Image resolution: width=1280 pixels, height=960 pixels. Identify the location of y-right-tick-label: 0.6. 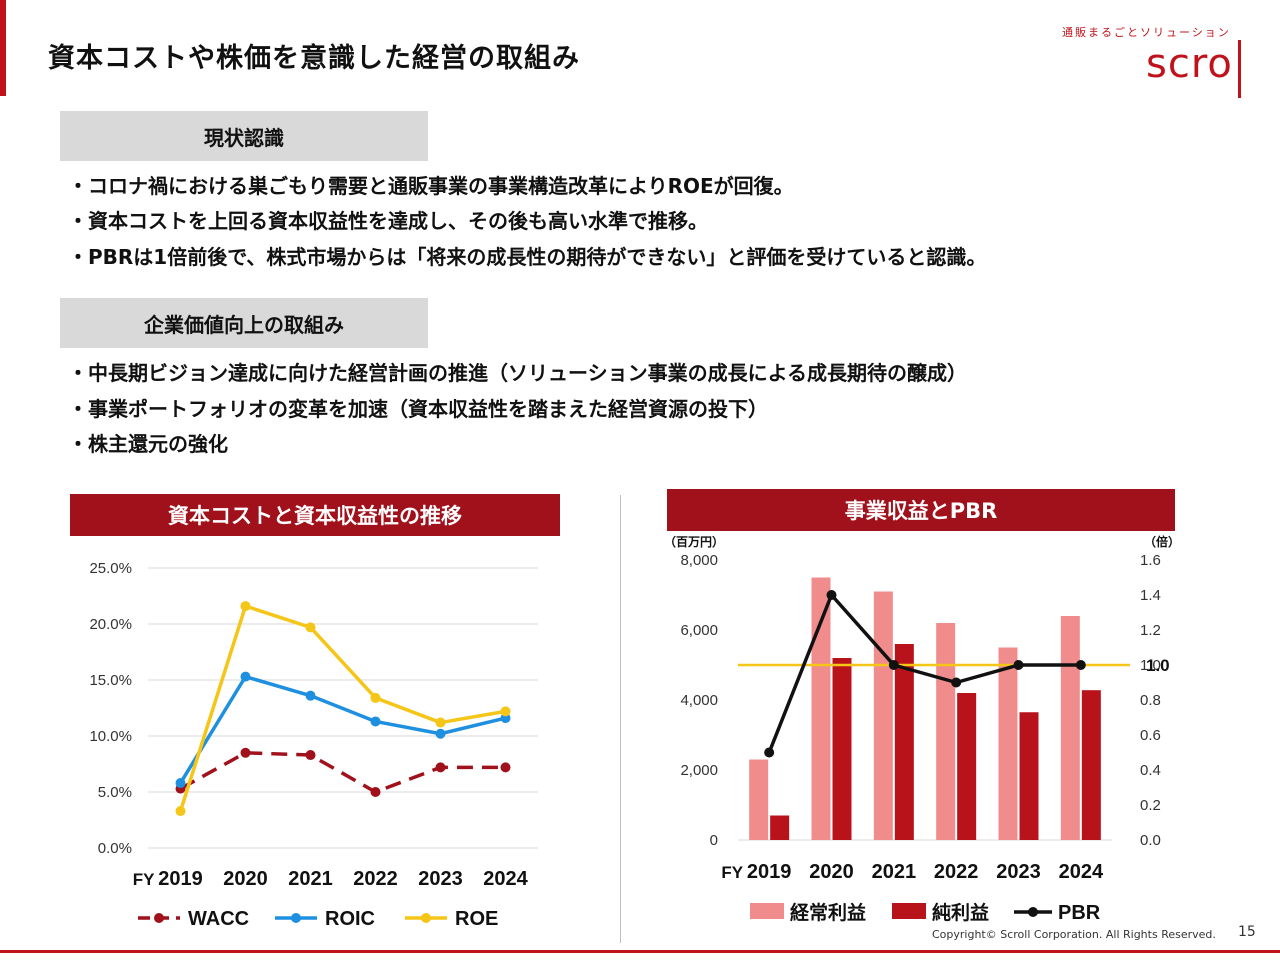
(1150, 735).